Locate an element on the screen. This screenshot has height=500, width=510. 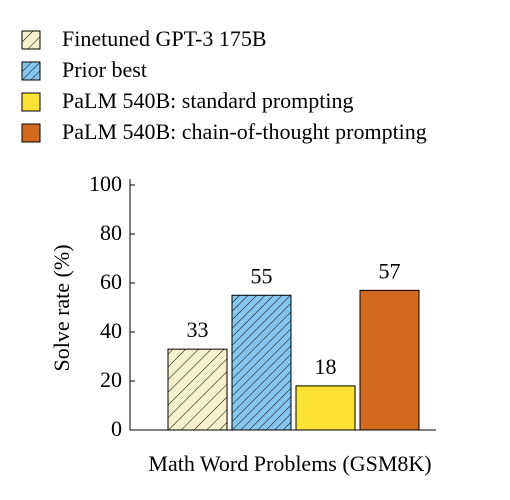
y-tick-label: 20 is located at coordinates (111, 379).